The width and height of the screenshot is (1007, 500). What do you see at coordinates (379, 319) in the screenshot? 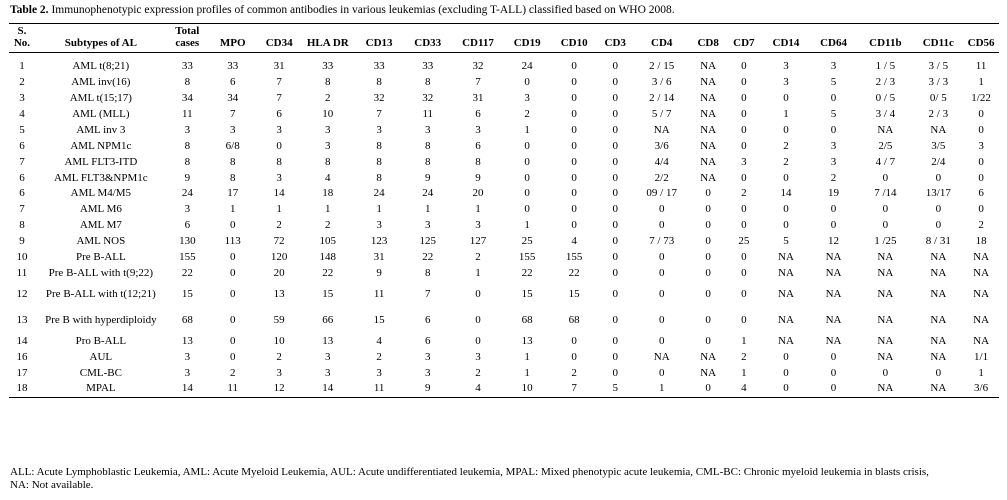
I see `table-cell: 15` at bounding box center [379, 319].